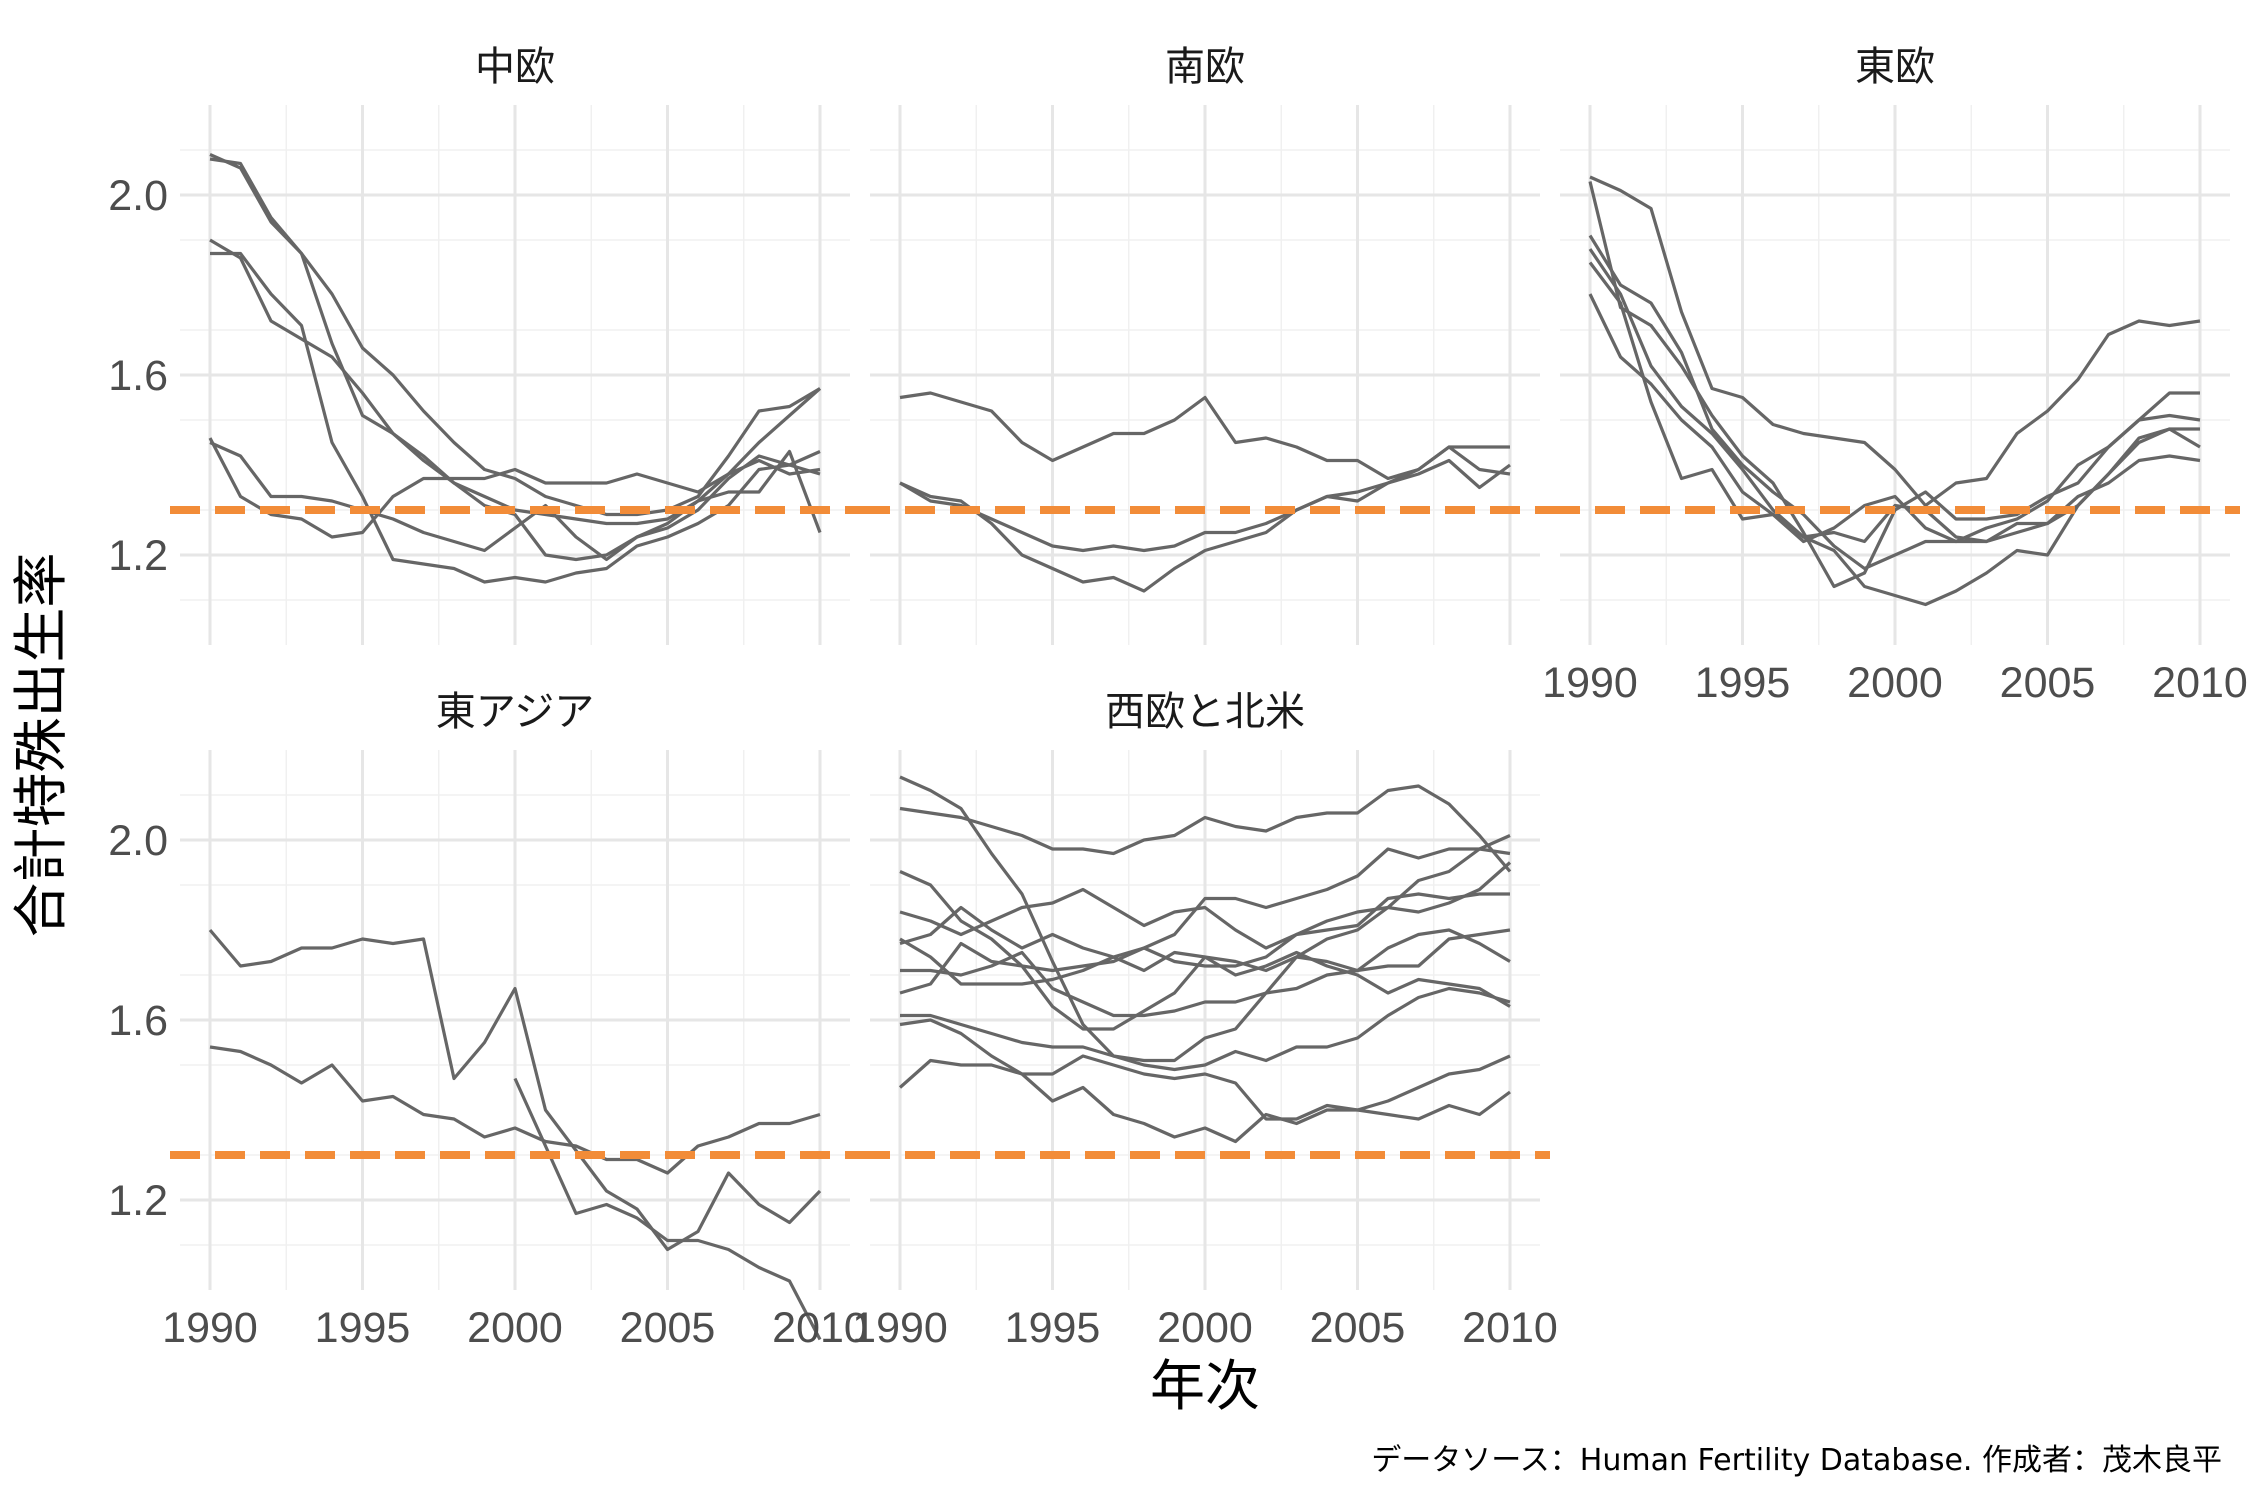  I want to click on panel-title: 東アジア, so click(515, 712).